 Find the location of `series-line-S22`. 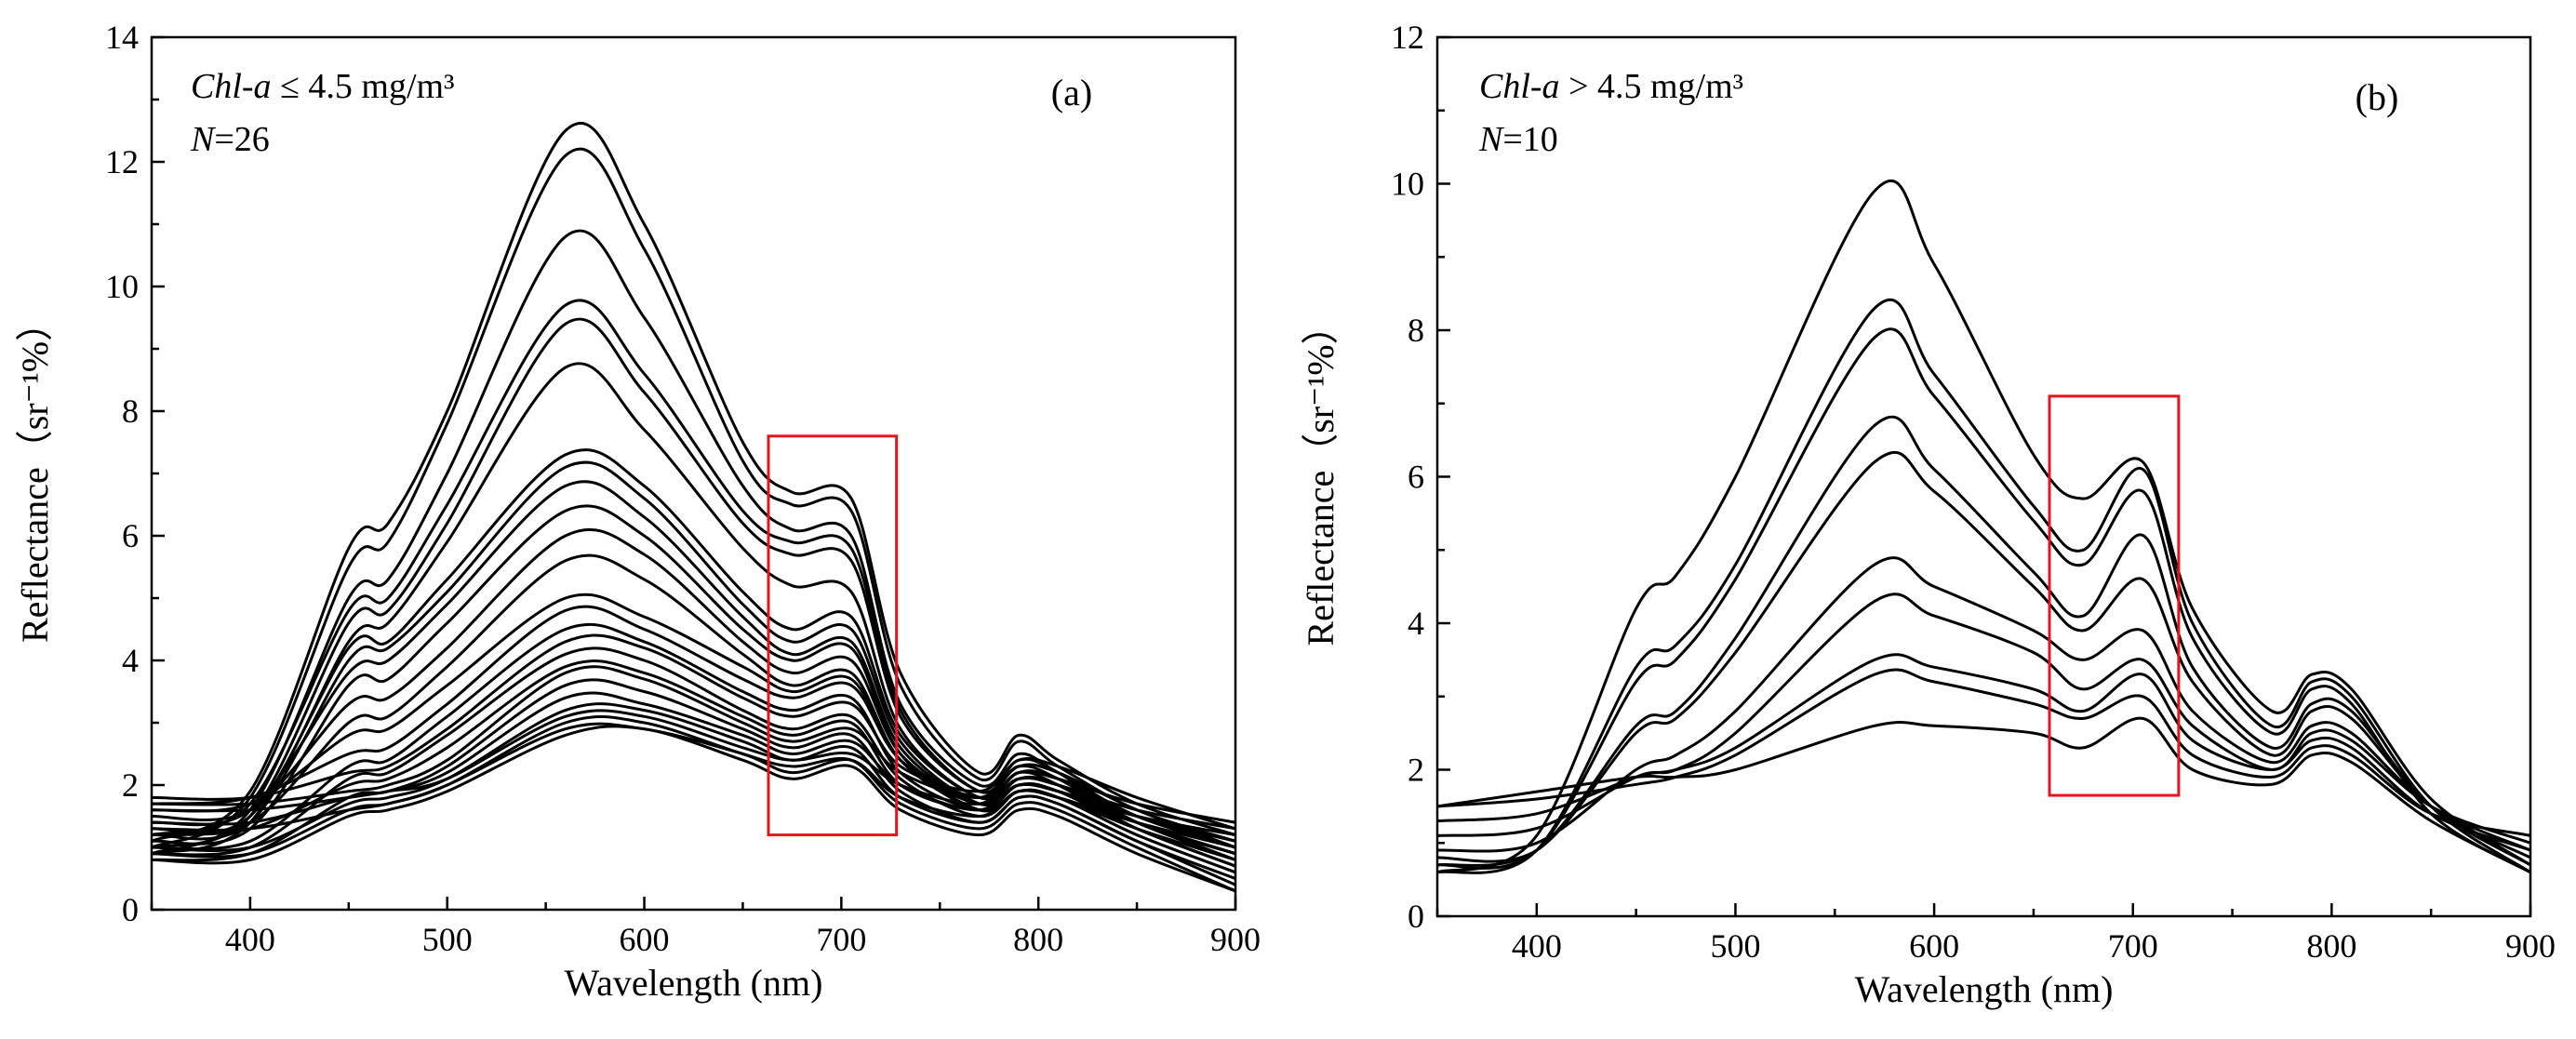

series-line-S22 is located at coordinates (693, 794).